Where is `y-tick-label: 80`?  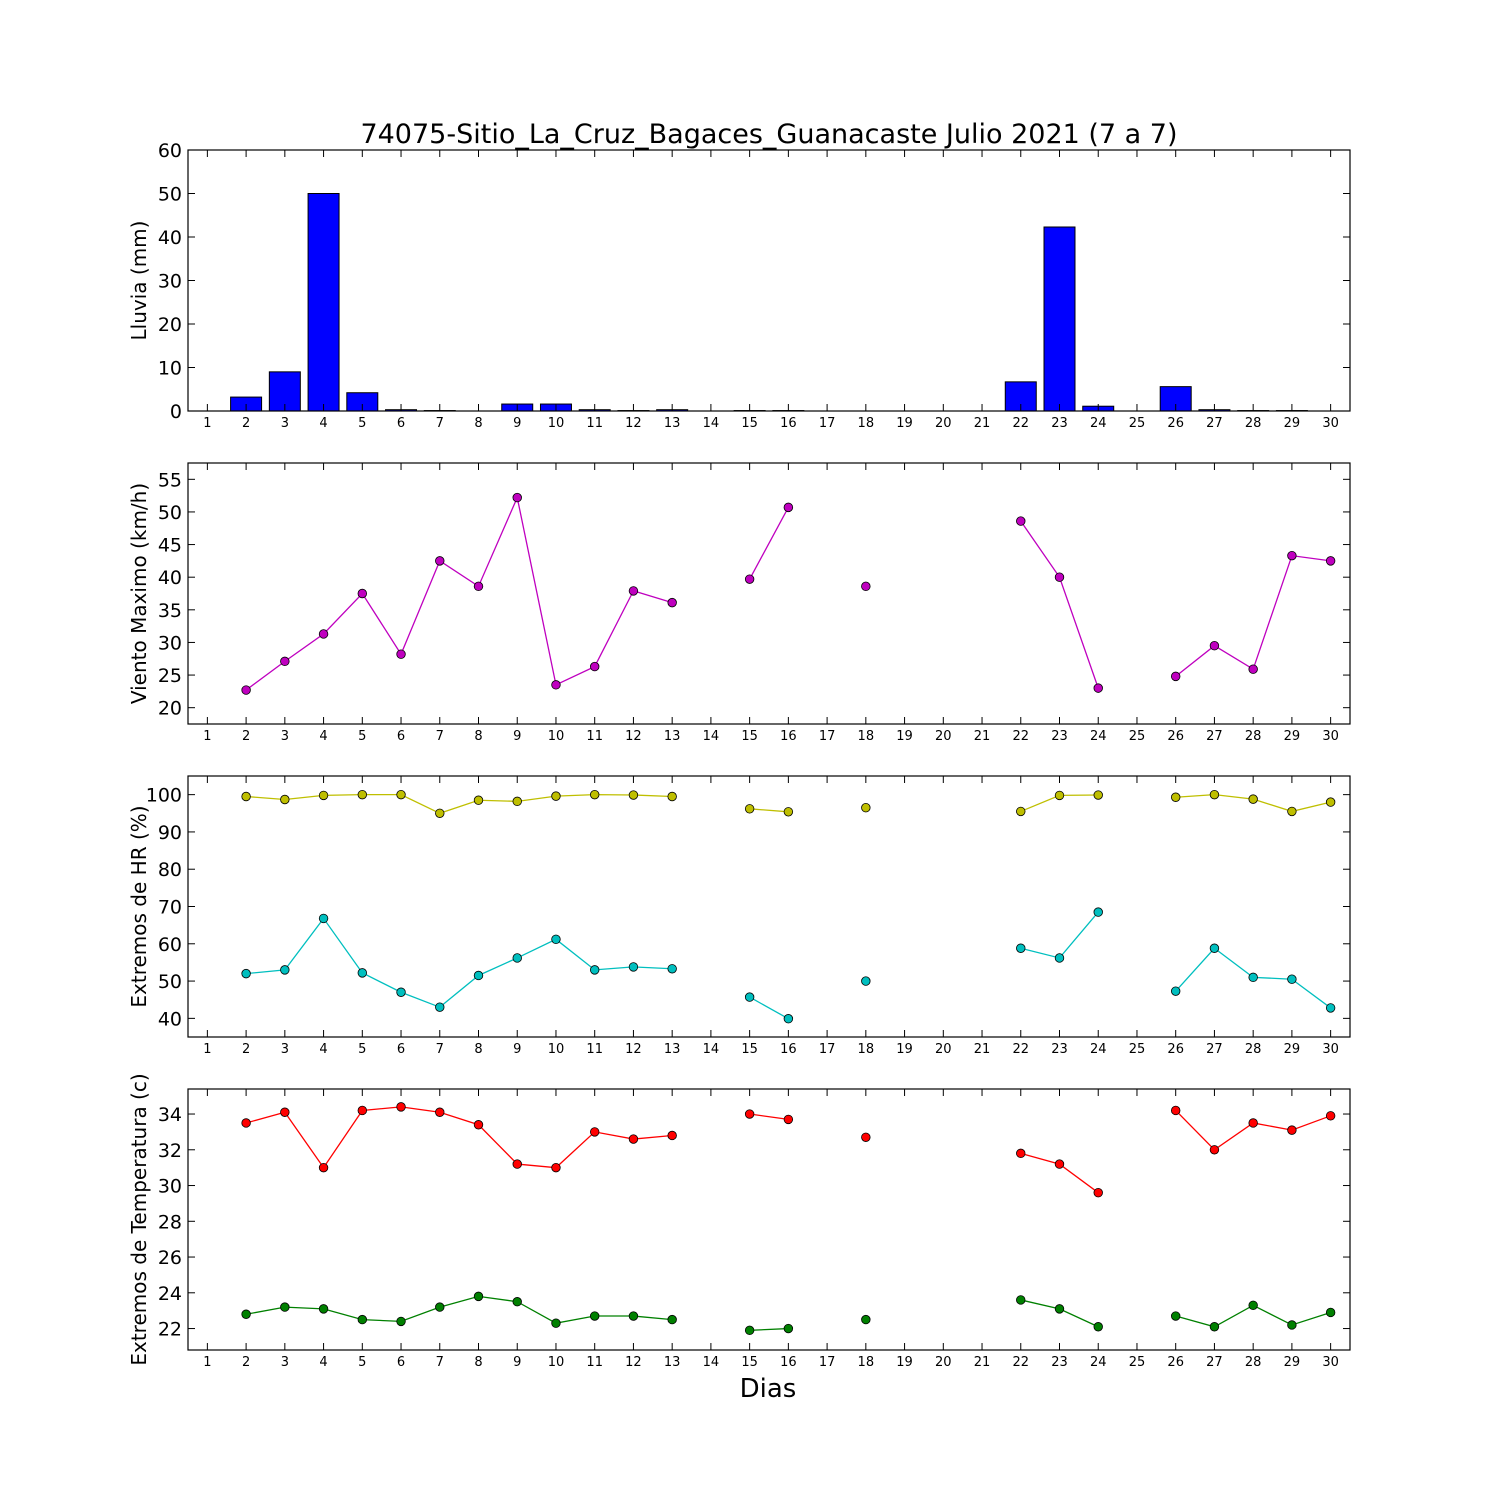 y-tick-label: 80 is located at coordinates (170, 870).